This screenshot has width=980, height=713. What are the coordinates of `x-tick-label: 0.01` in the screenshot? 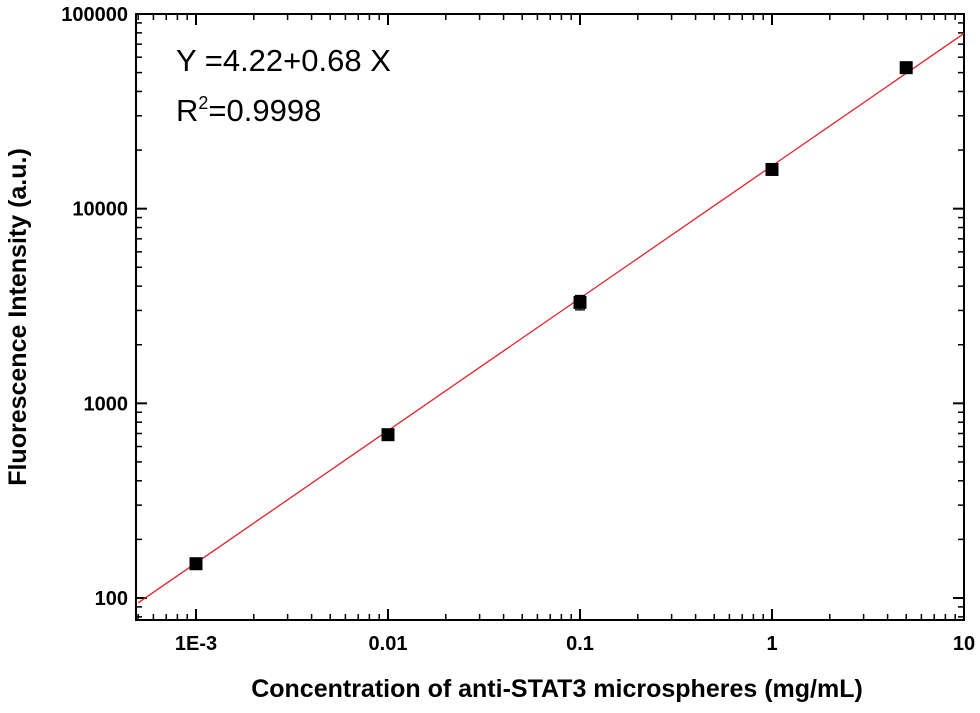 It's located at (388, 644).